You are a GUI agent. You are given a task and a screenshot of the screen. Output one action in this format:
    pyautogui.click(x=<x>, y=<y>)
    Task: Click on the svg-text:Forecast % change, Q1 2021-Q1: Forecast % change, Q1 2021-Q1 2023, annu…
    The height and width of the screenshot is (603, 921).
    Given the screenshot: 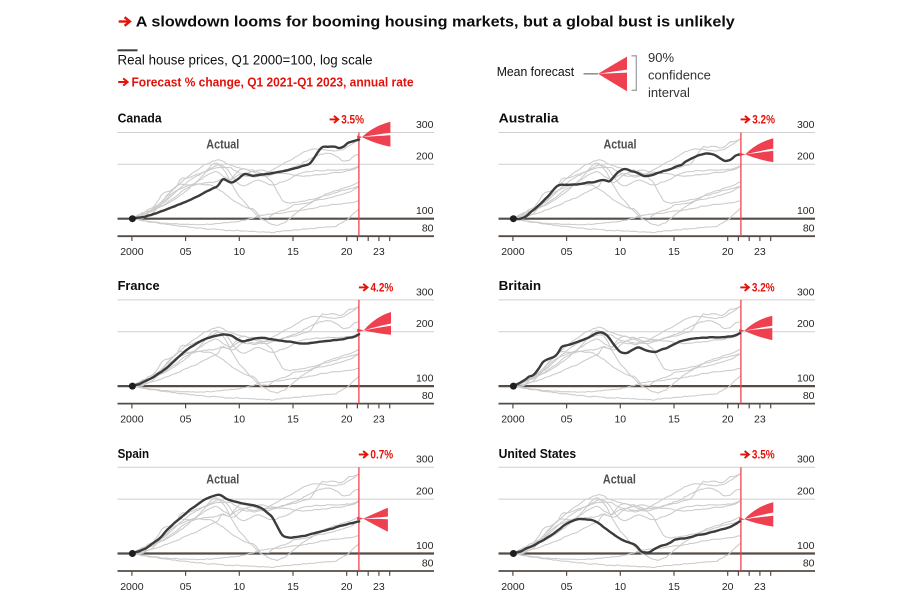 What is the action you would take?
    pyautogui.click(x=273, y=81)
    